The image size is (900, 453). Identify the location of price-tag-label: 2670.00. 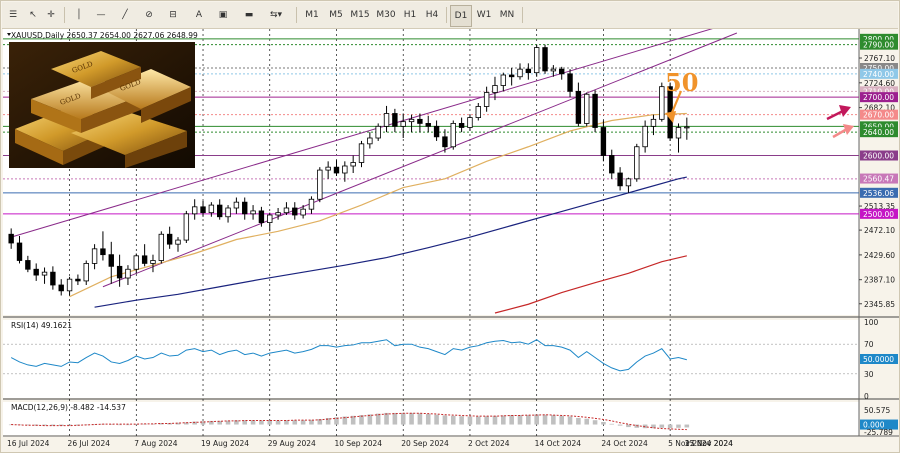
(878, 115).